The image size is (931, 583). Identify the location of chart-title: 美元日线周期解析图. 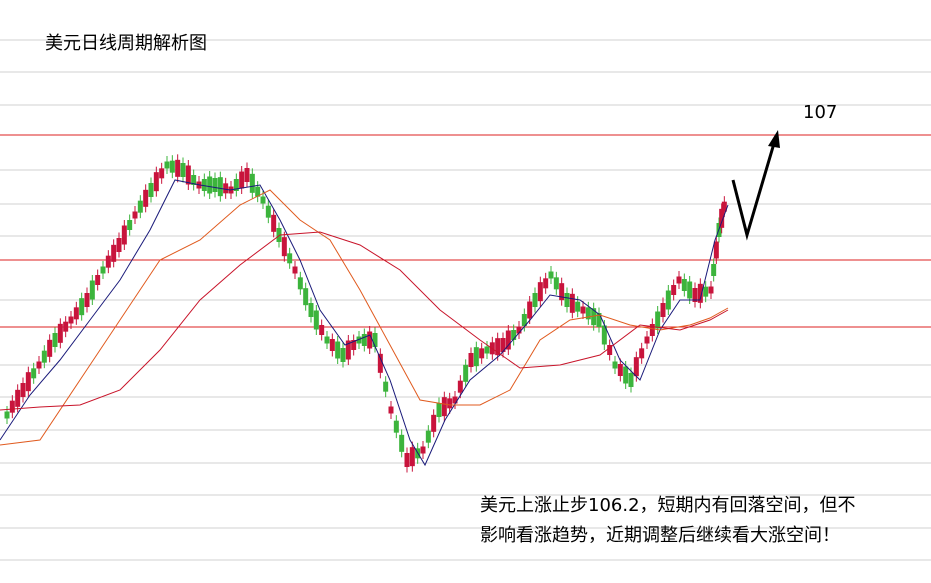
(126, 43).